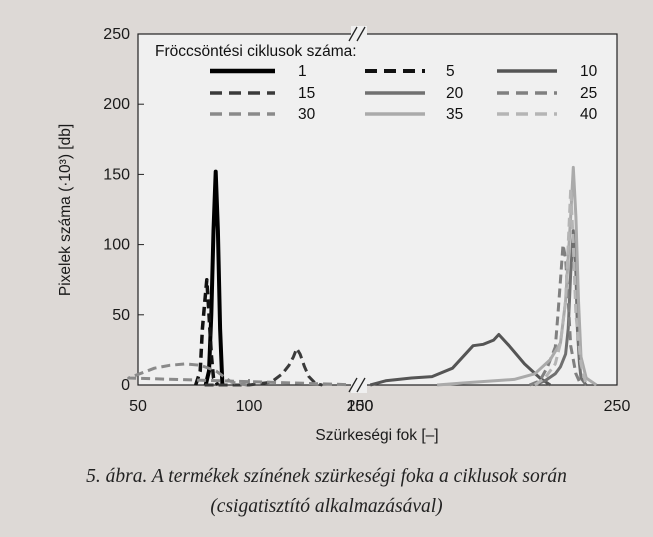 The image size is (653, 537). What do you see at coordinates (121, 315) in the screenshot?
I see `y-tick-label: 50` at bounding box center [121, 315].